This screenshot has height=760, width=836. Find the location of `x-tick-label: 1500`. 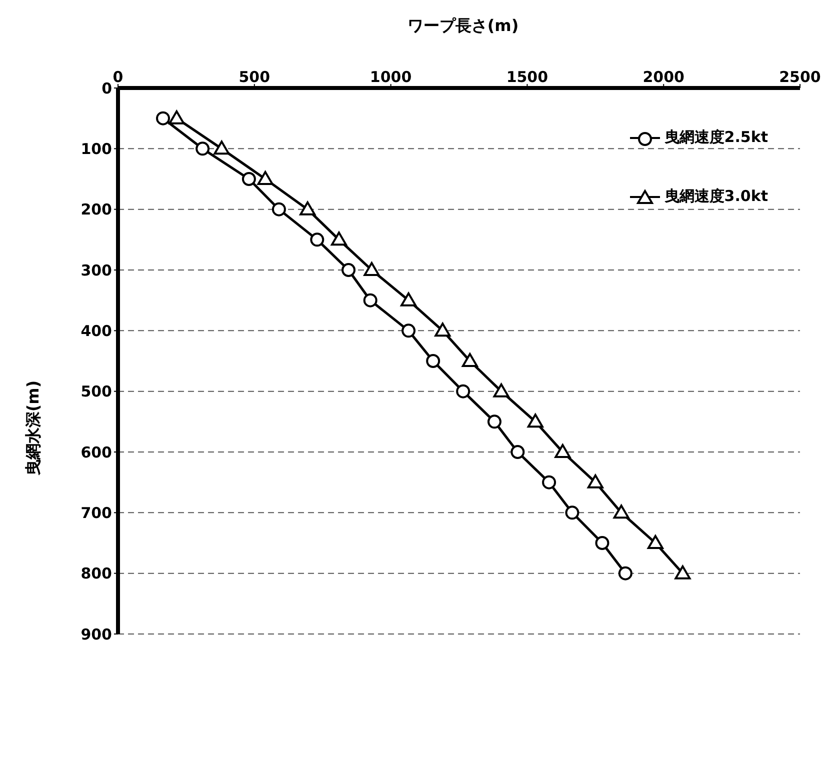

x-tick-label: 1500 is located at coordinates (527, 77).